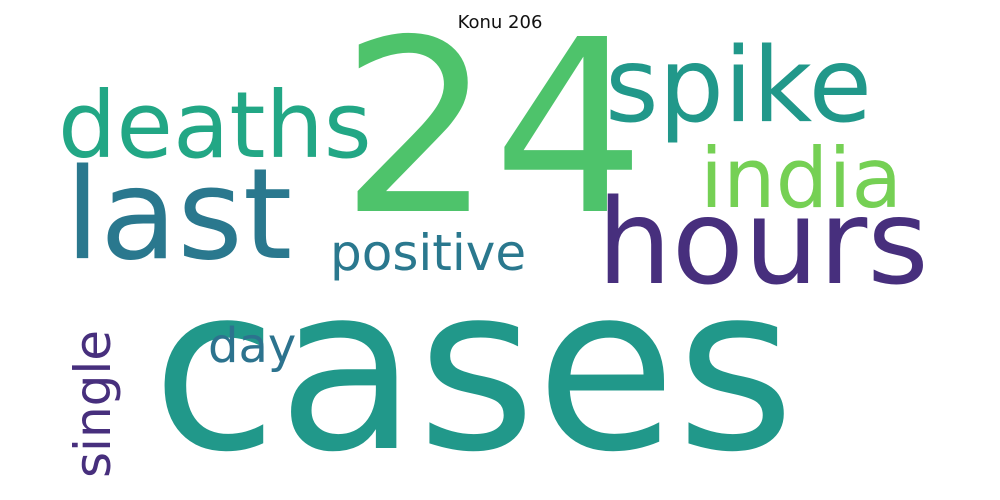  Describe the element at coordinates (739, 86) in the screenshot. I see `word-spike: spike` at that location.